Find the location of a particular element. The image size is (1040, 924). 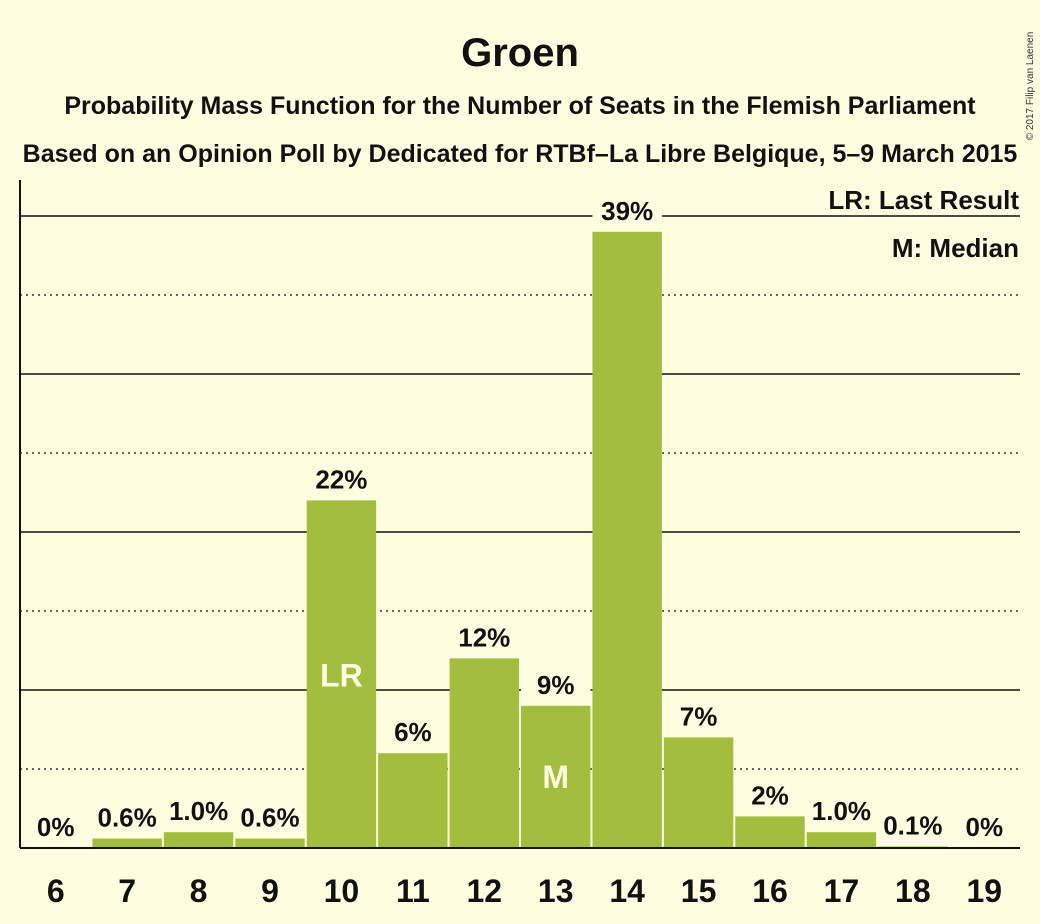

value-label-16: 2% is located at coordinates (770, 795).